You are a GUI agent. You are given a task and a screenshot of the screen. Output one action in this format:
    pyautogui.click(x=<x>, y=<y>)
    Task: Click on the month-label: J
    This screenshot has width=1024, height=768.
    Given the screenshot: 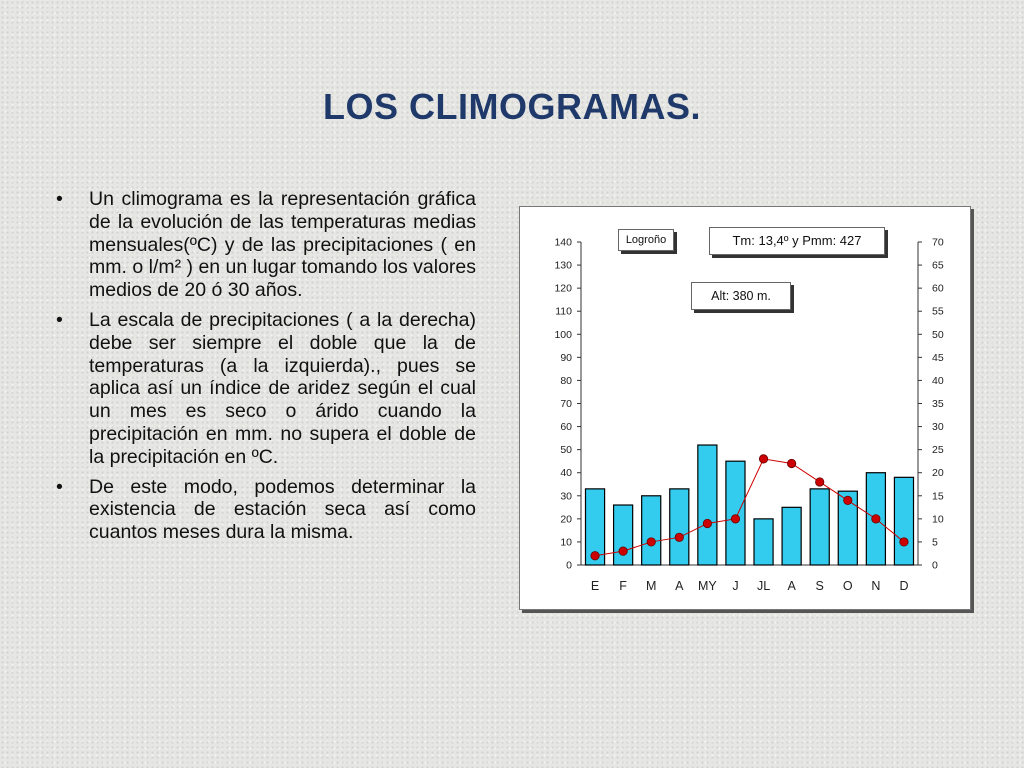 What is the action you would take?
    pyautogui.click(x=735, y=586)
    